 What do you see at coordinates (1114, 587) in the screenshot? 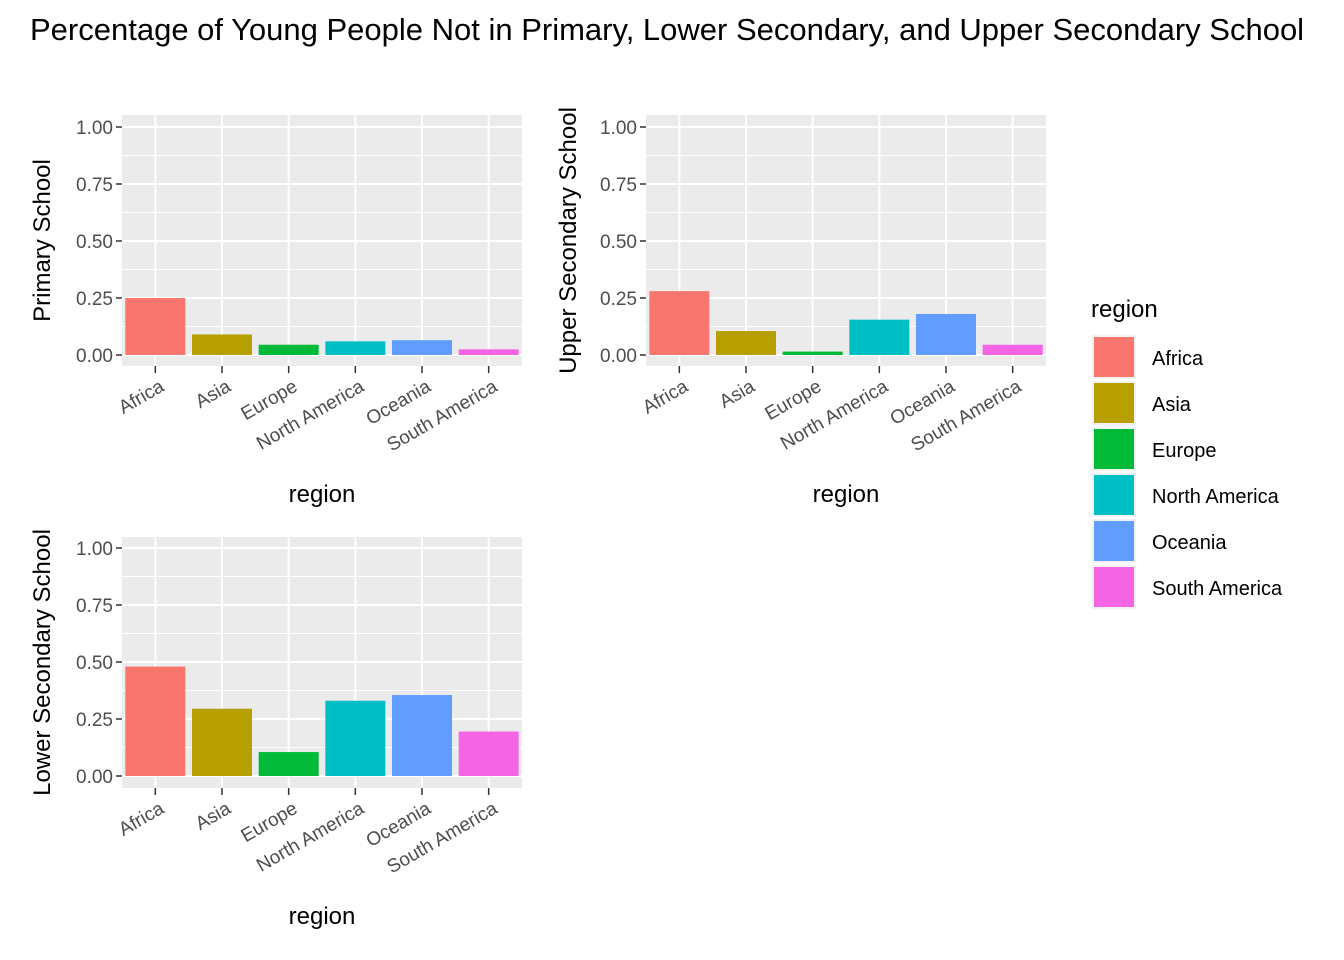
I see `legend-swatch-south-america` at bounding box center [1114, 587].